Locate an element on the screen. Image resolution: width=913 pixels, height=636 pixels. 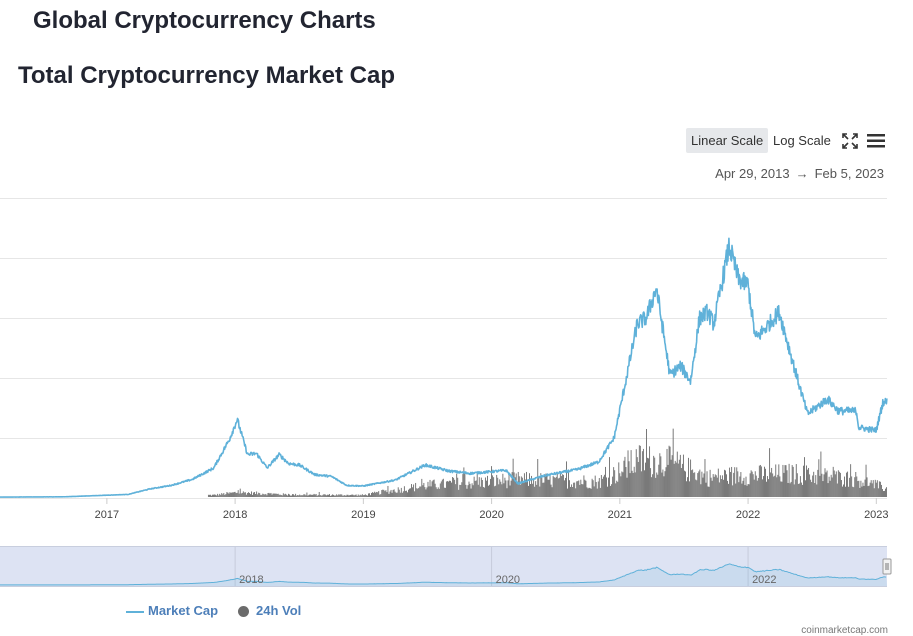
legend-market-cap: Market Cap is located at coordinates (172, 610).